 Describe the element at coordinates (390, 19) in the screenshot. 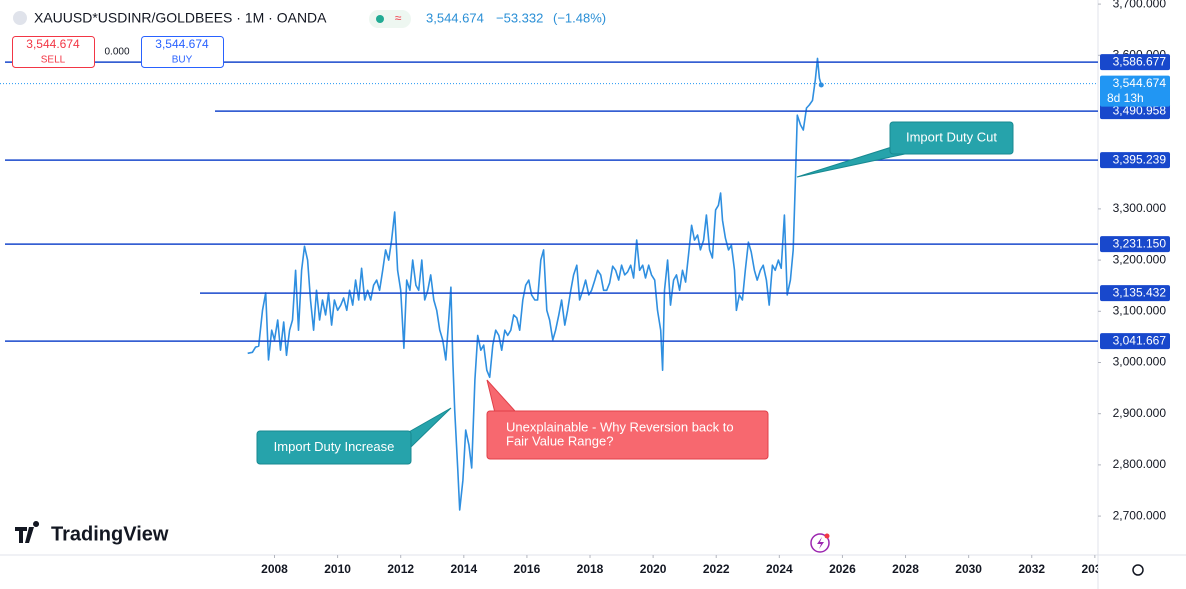

I see `status-pill` at that location.